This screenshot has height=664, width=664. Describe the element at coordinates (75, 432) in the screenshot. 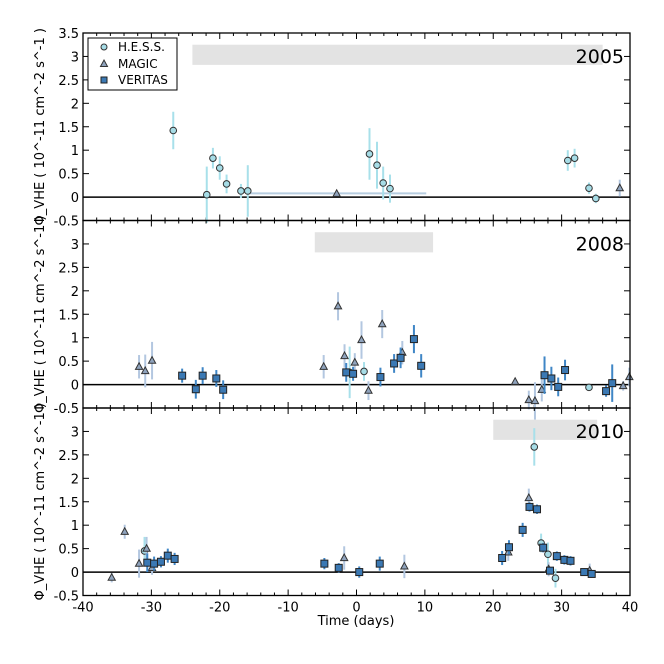

I see `y-tick-label: 3` at that location.